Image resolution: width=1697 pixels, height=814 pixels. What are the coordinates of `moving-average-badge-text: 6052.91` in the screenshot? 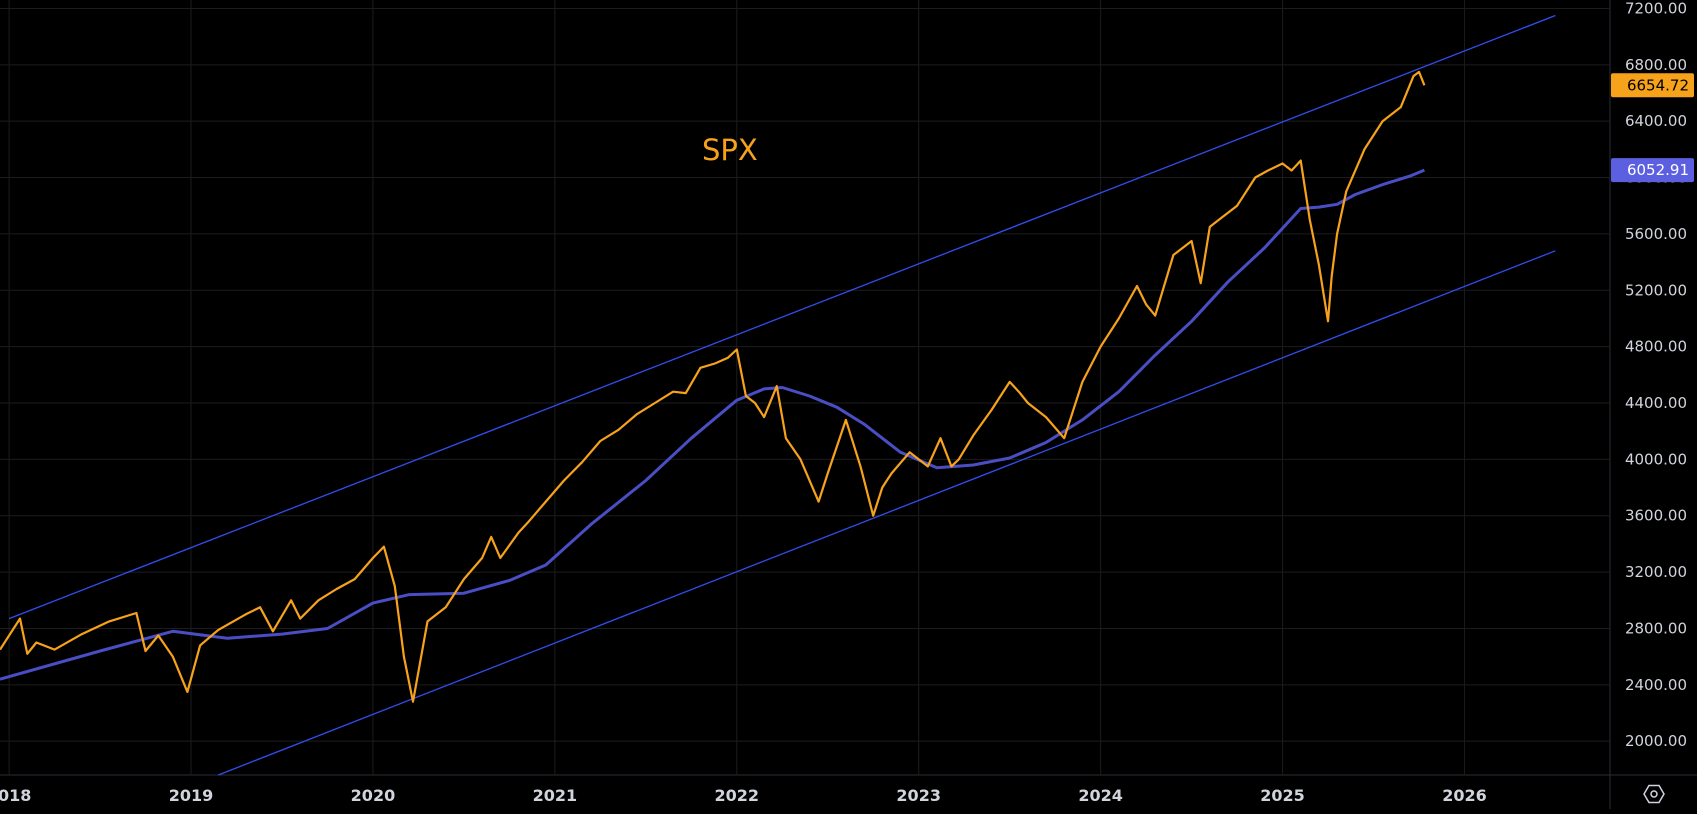 It's located at (1658, 170).